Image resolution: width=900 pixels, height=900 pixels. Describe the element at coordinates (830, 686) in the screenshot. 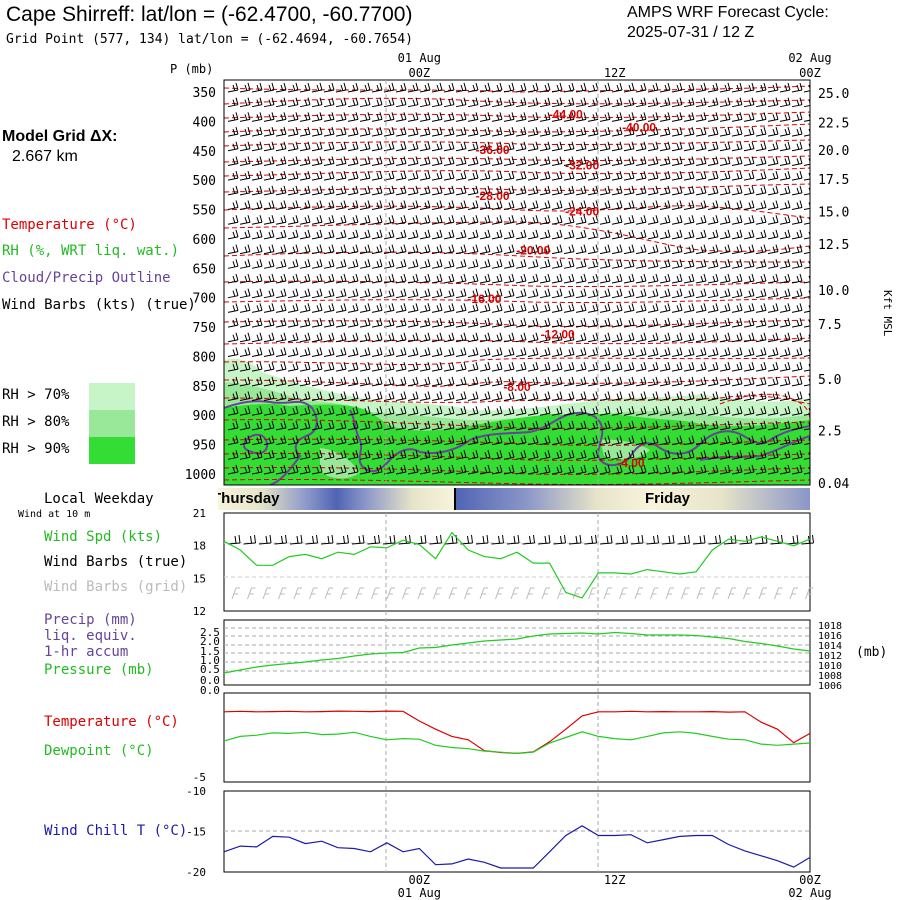

I see `pressure-tick: 1006` at that location.